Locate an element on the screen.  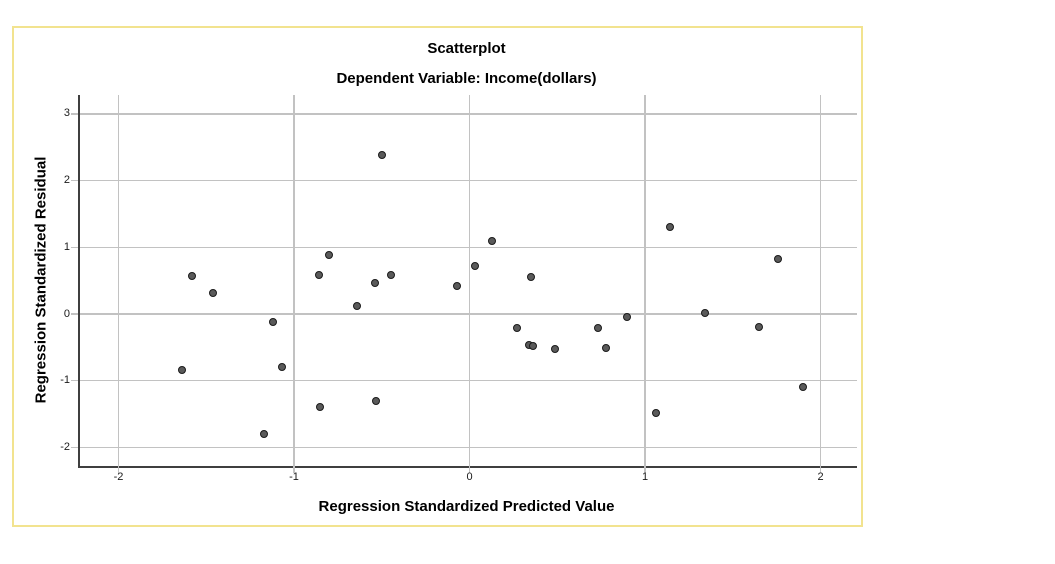
chart-title: Scatterplot is located at coordinates (466, 48).